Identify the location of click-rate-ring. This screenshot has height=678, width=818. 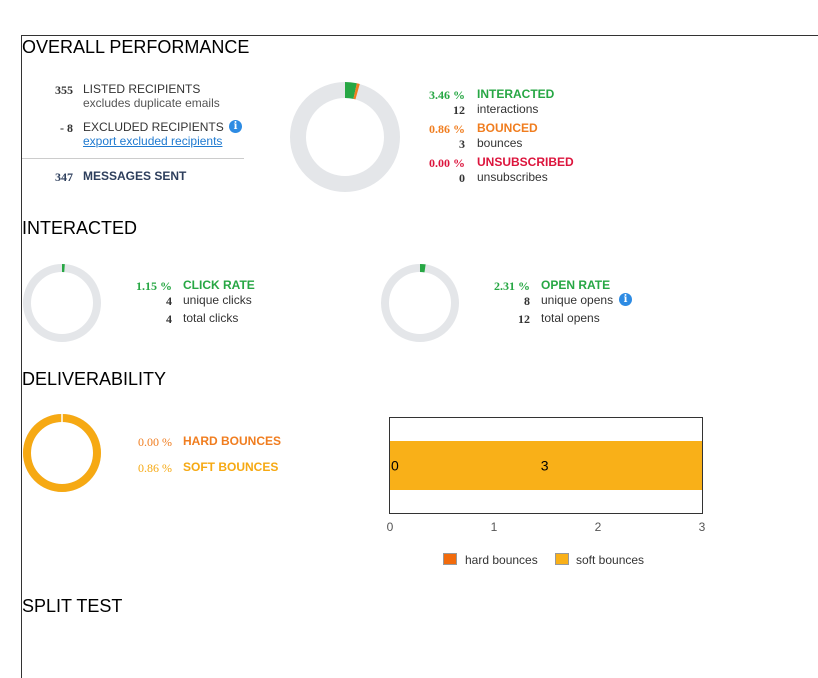
(62, 303).